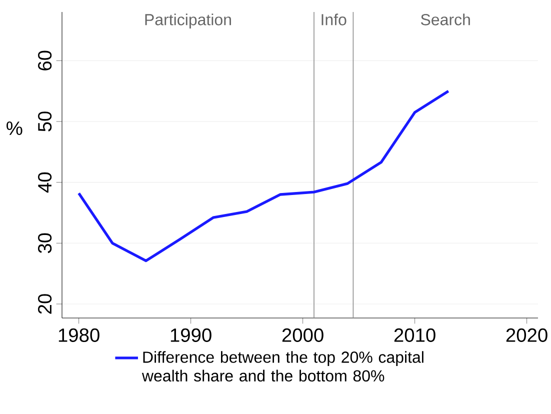 The width and height of the screenshot is (551, 414). Describe the element at coordinates (191, 335) in the screenshot. I see `x-tick-label: 1990` at that location.